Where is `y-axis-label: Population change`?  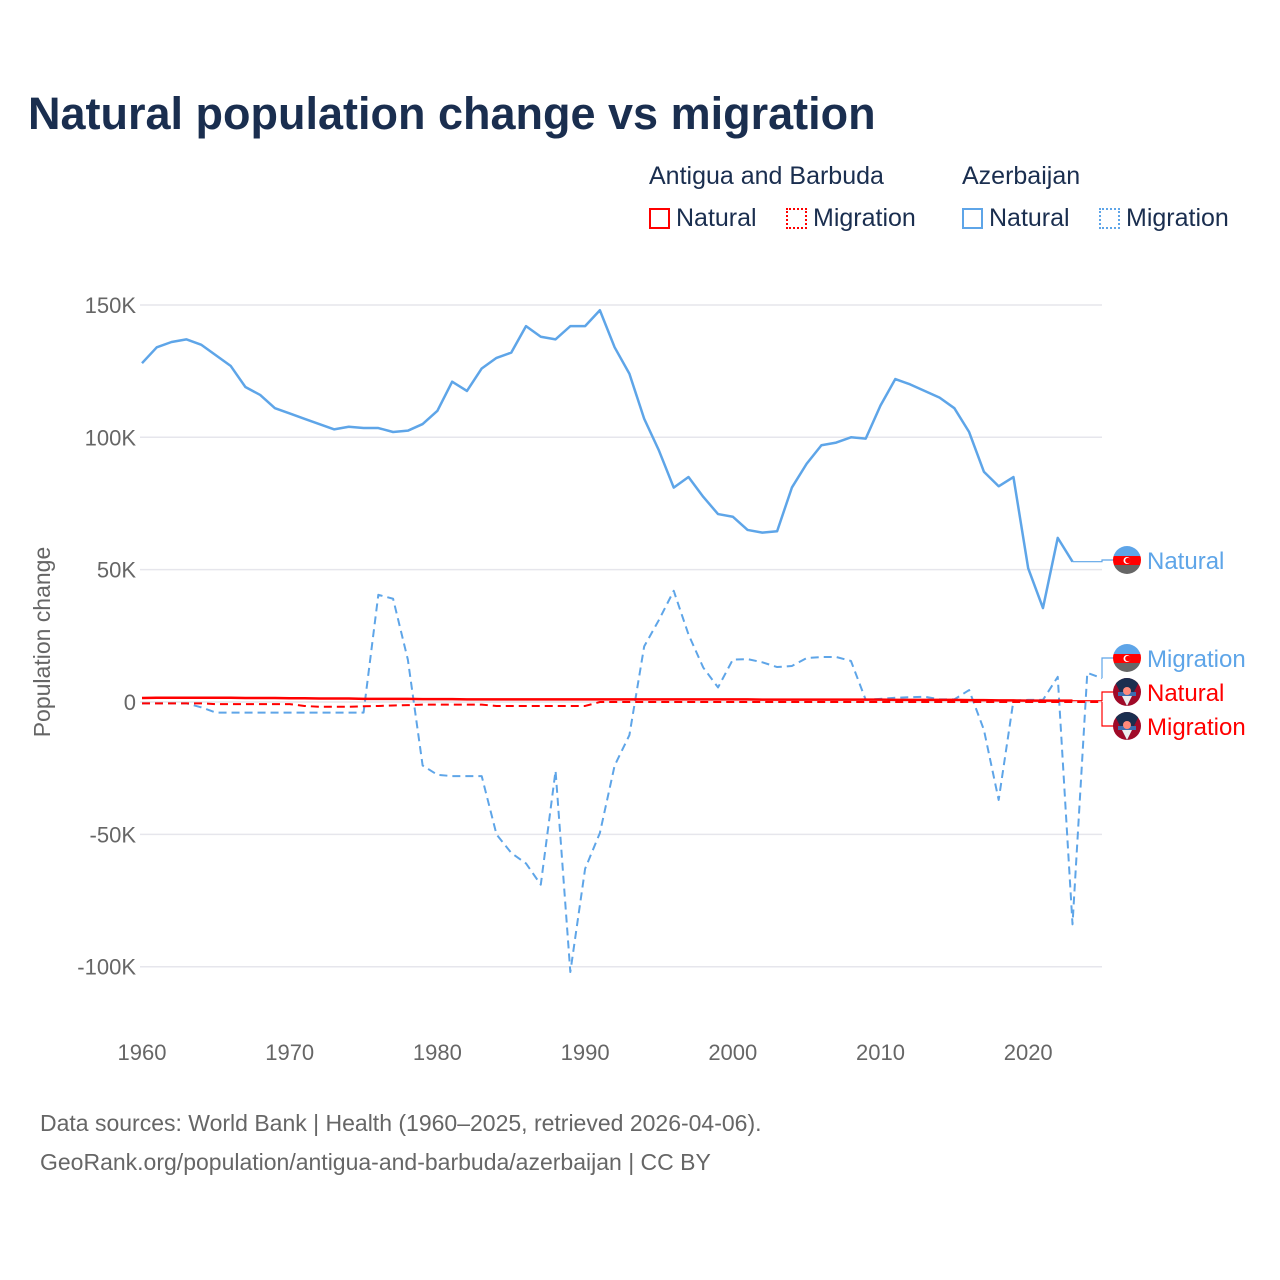
y-axis-label: Population change is located at coordinates (42, 642).